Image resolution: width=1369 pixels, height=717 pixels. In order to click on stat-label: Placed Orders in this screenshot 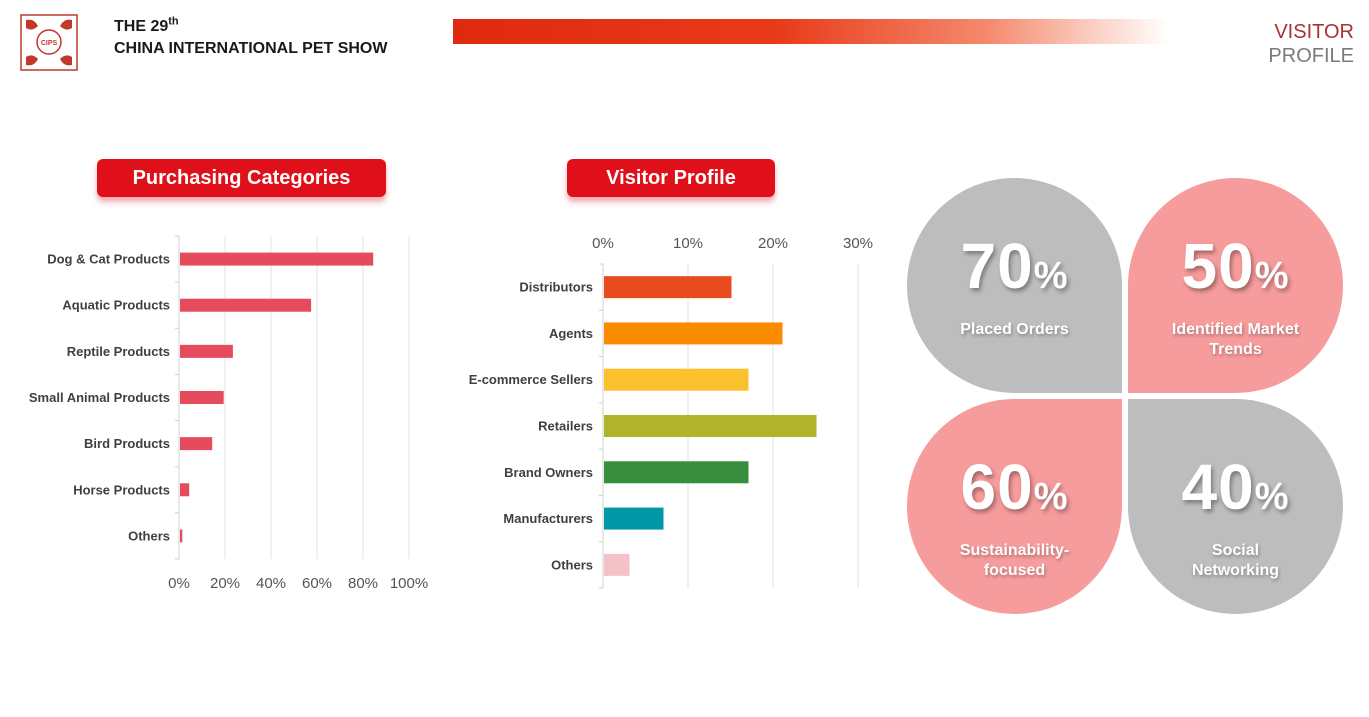, I will do `click(1014, 329)`.